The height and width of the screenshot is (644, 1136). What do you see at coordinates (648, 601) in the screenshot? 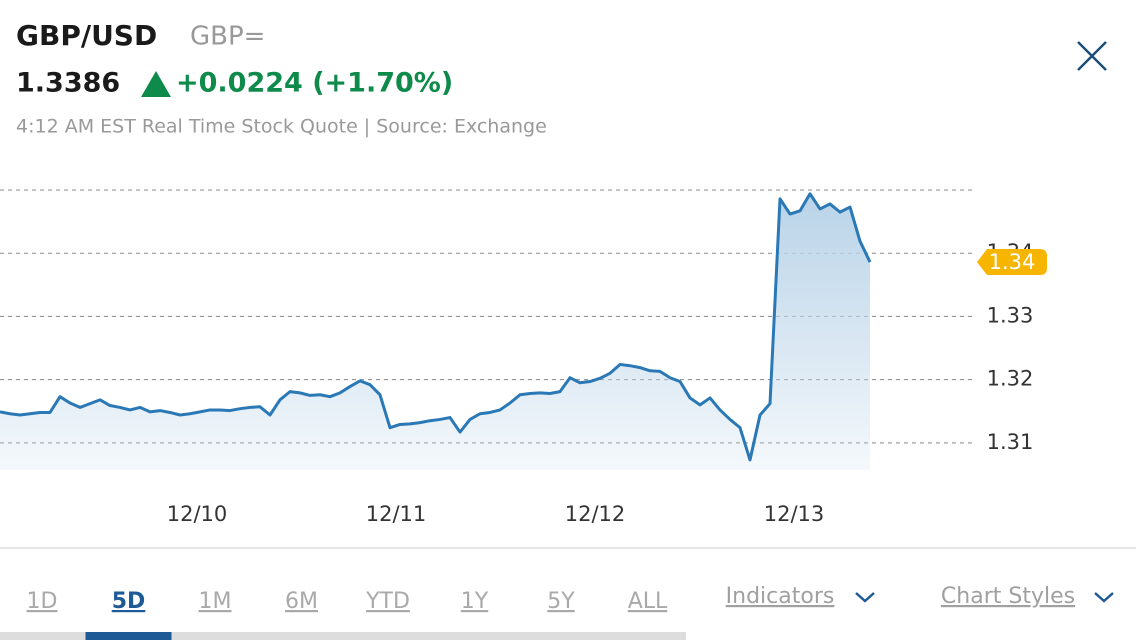
I see `range-tab: ALL` at bounding box center [648, 601].